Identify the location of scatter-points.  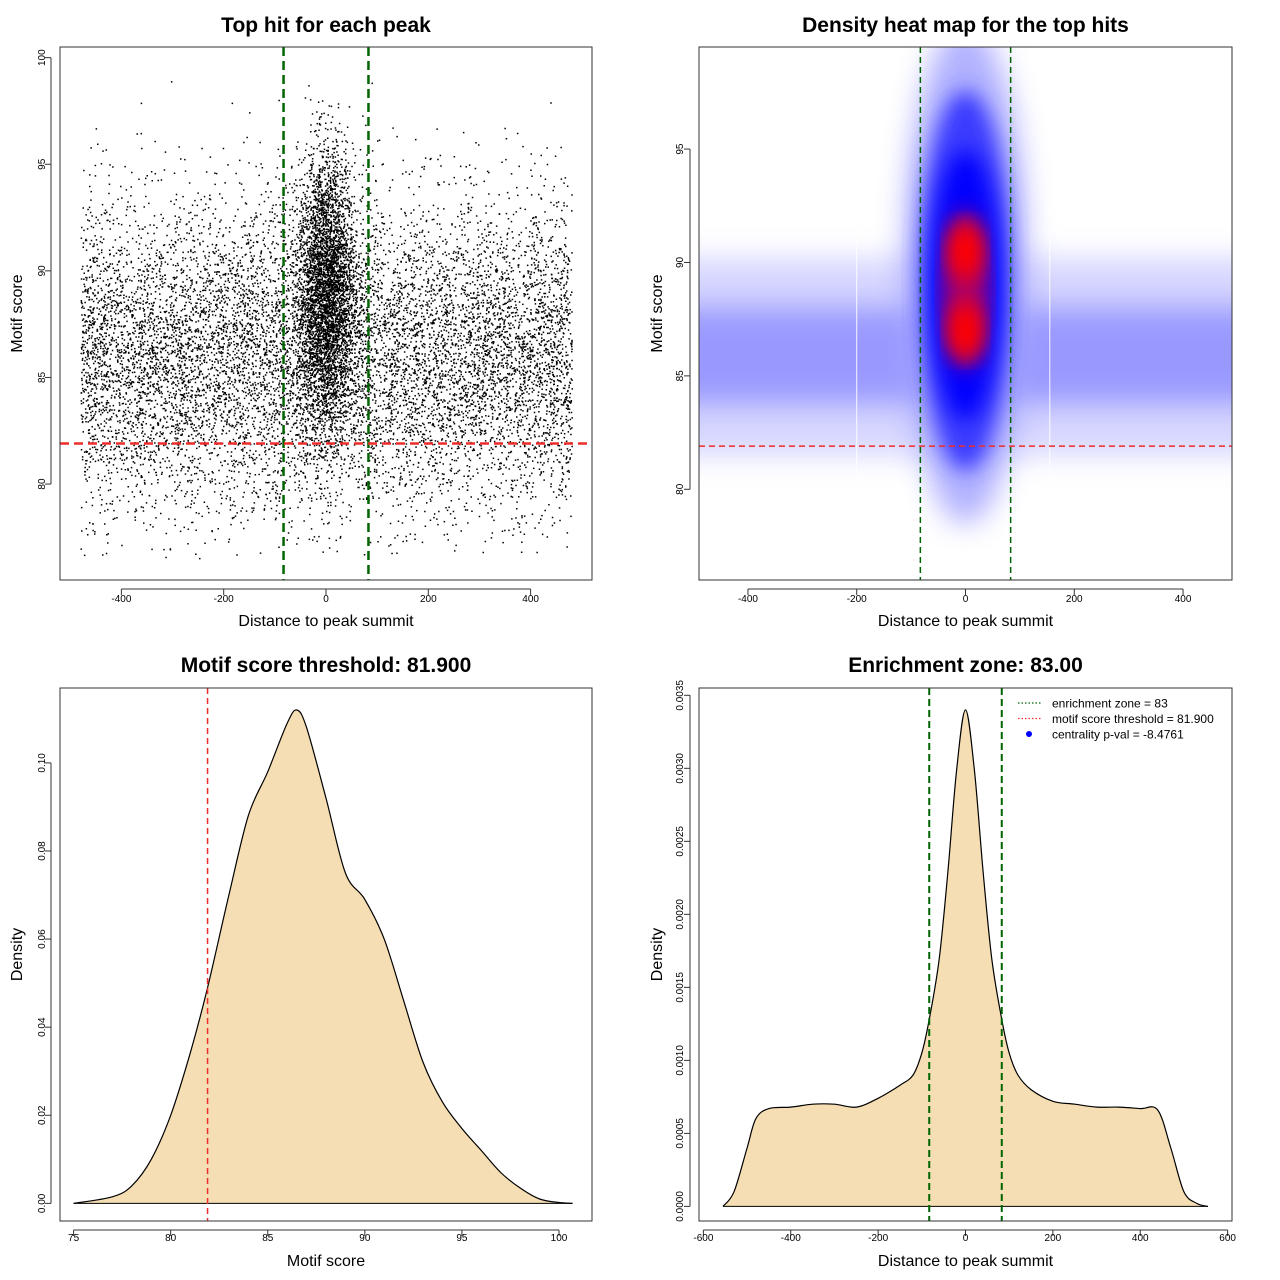
(326, 320).